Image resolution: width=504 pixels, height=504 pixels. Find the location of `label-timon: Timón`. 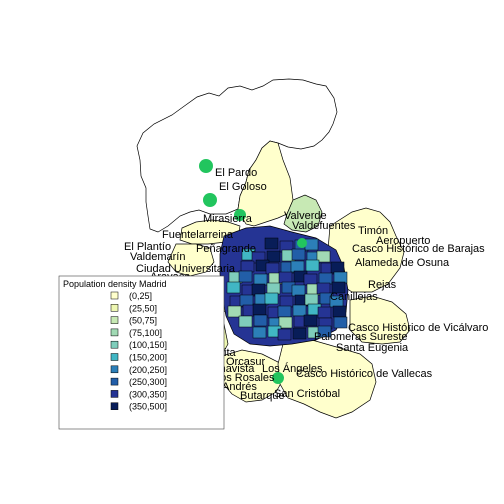

label-timon: Timón is located at coordinates (373, 231).